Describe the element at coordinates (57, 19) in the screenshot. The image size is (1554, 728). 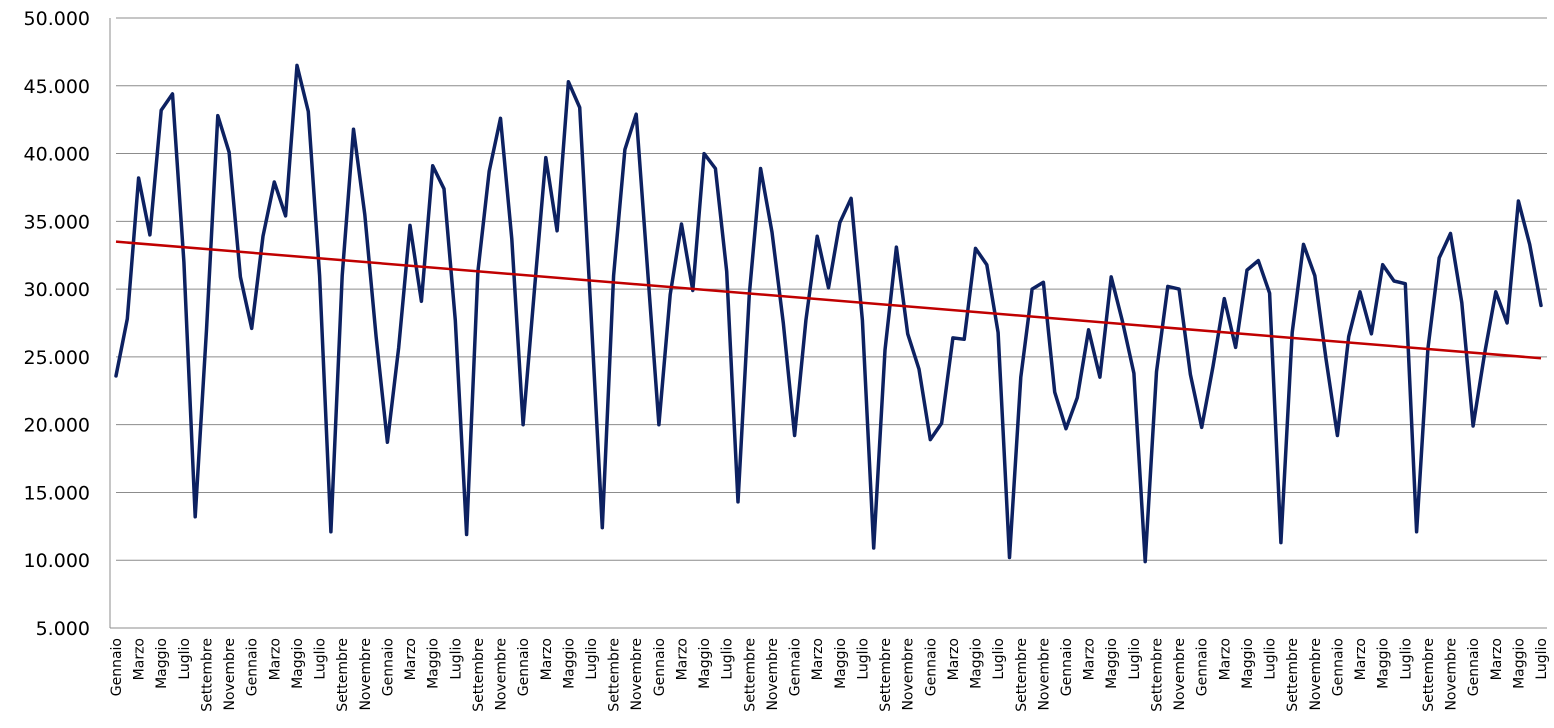
I see `y-tick-label: 50.000` at that location.